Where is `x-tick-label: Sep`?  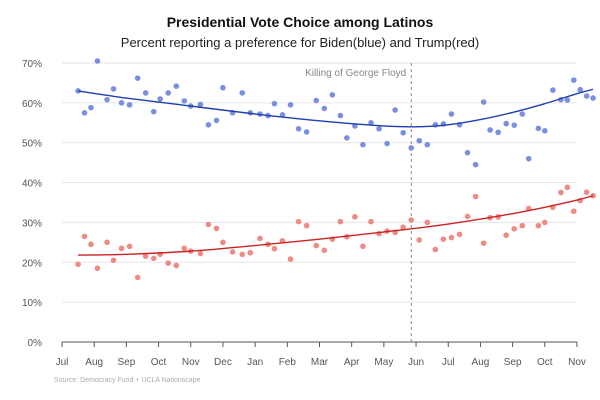
x-tick-label: Sep is located at coordinates (126, 362).